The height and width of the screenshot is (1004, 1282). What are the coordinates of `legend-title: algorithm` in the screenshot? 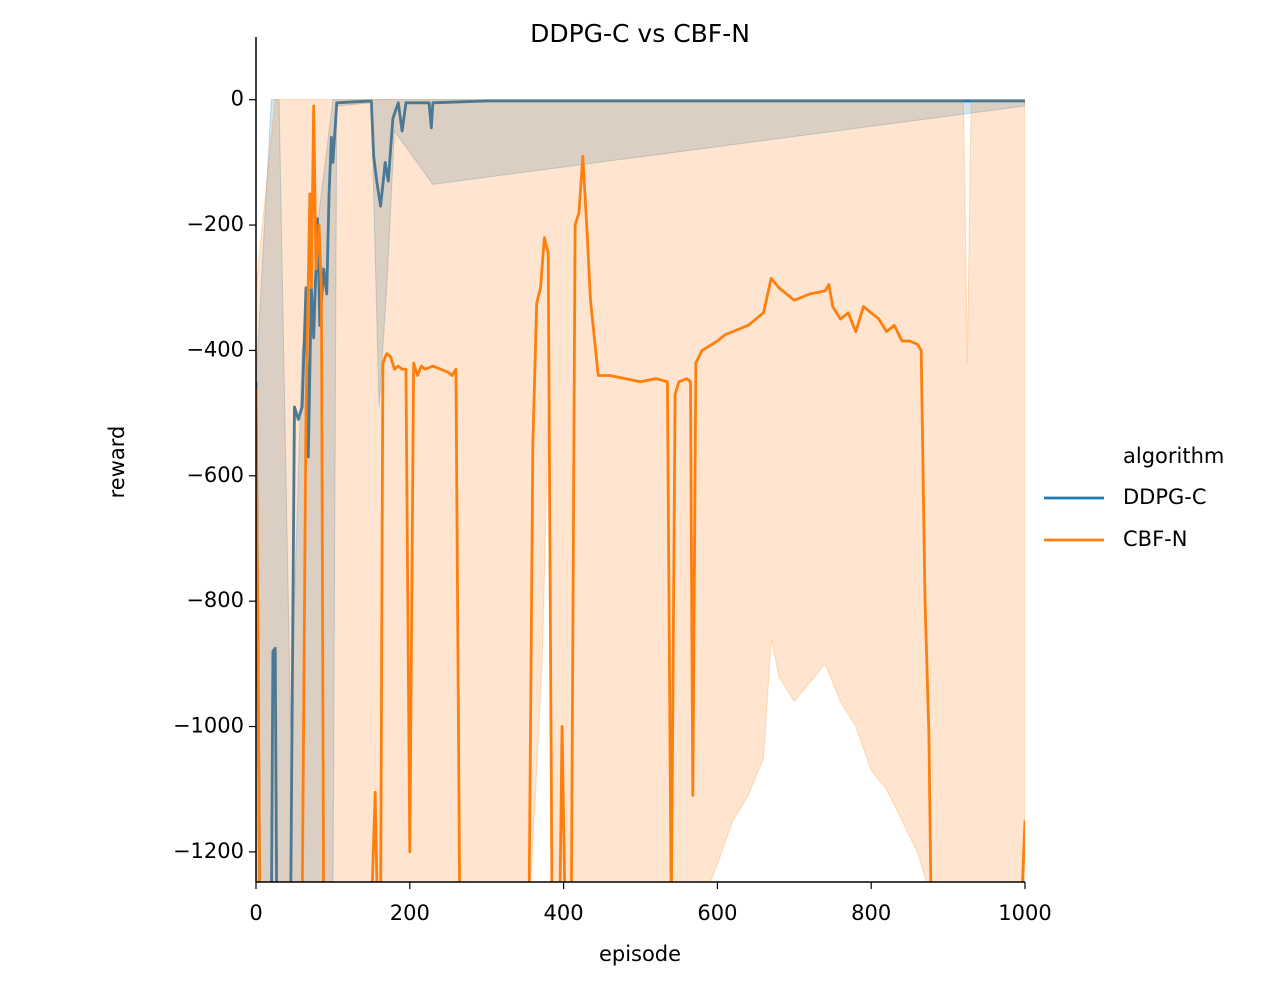 It's located at (1173, 456).